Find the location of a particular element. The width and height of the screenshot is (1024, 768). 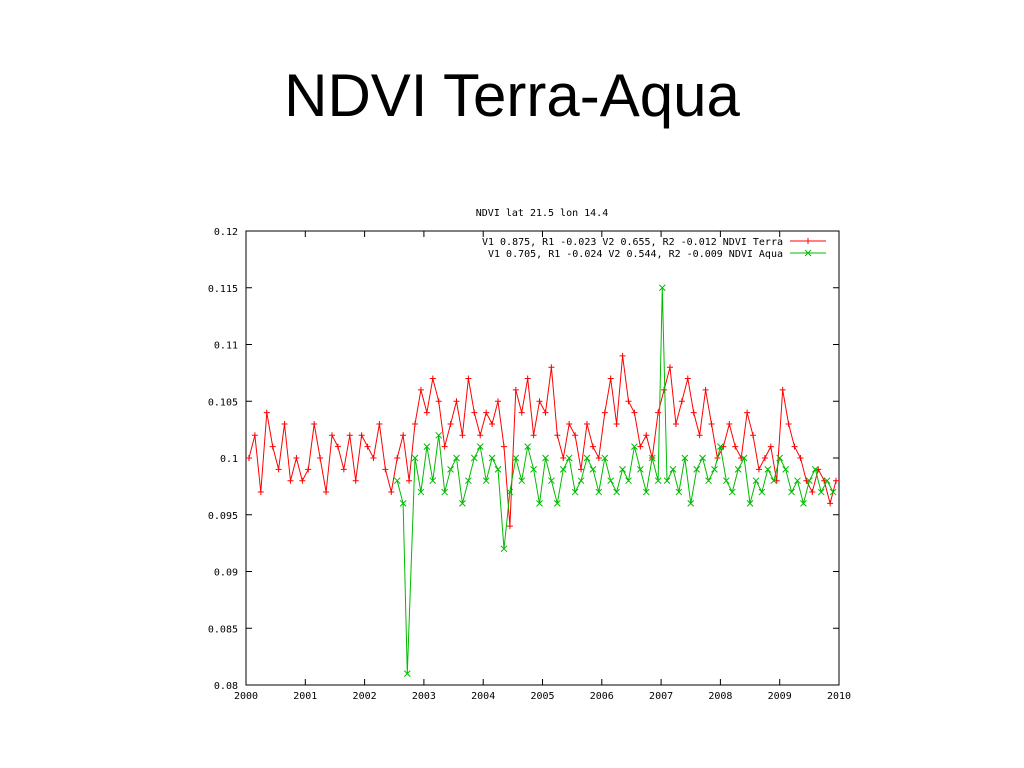

series-line is located at coordinates (542, 441).